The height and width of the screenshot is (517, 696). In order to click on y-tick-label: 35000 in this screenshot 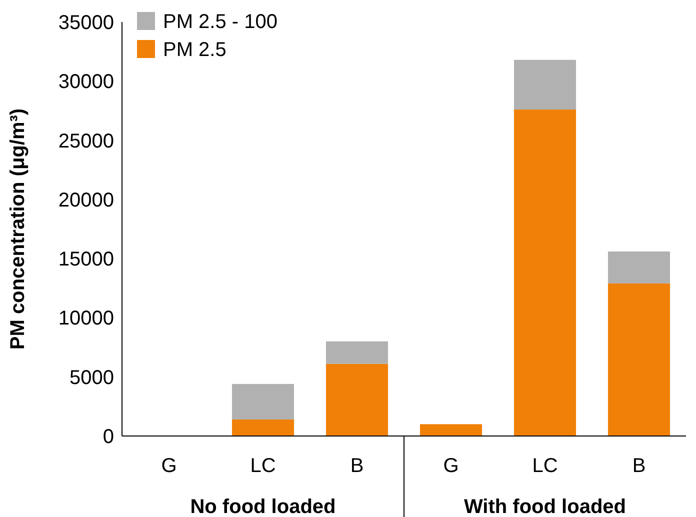, I will do `click(86, 23)`.